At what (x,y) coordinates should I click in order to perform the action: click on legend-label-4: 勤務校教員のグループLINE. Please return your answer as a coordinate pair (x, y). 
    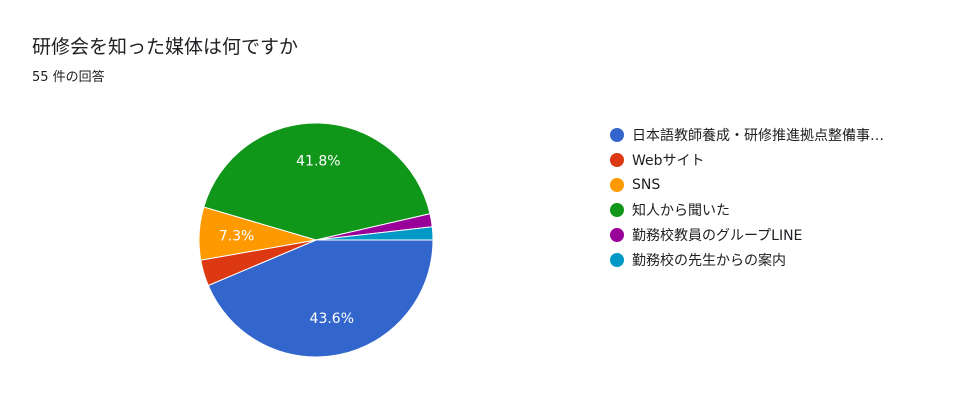
    Looking at the image, I should click on (717, 235).